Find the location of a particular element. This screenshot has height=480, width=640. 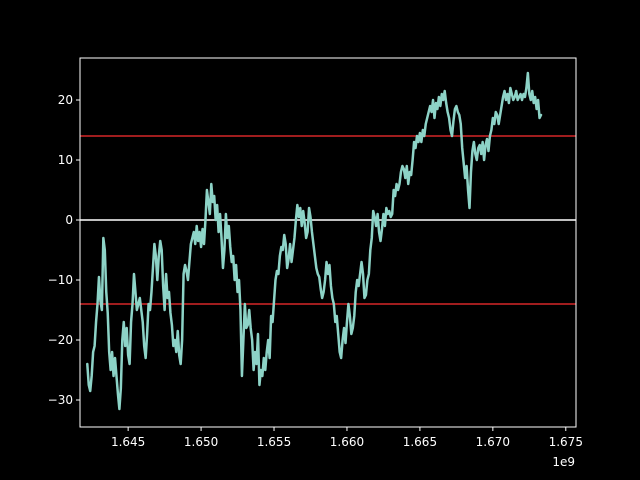

x-tick-label-3: 1.660 is located at coordinates (347, 442).